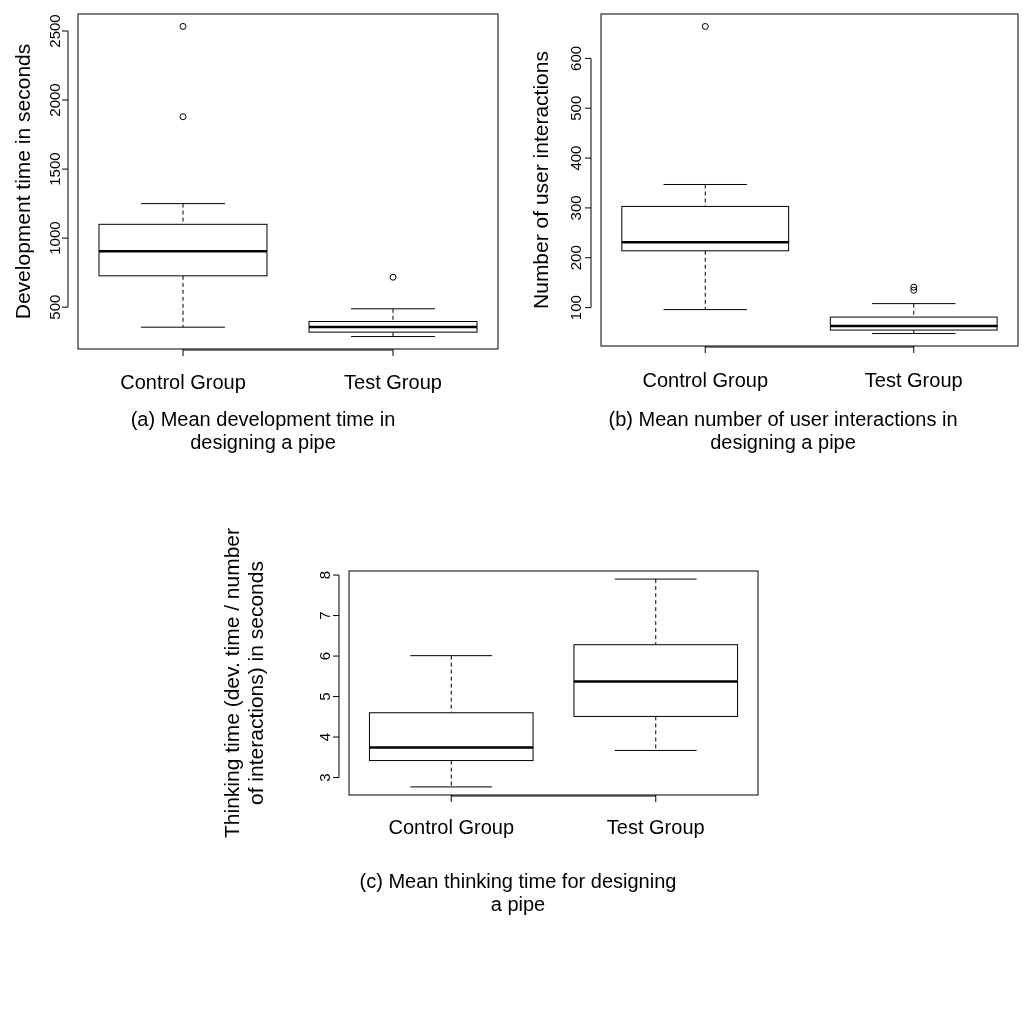 Image resolution: width=1027 pixels, height=1033 pixels. I want to click on y-tick-label: 400, so click(575, 158).